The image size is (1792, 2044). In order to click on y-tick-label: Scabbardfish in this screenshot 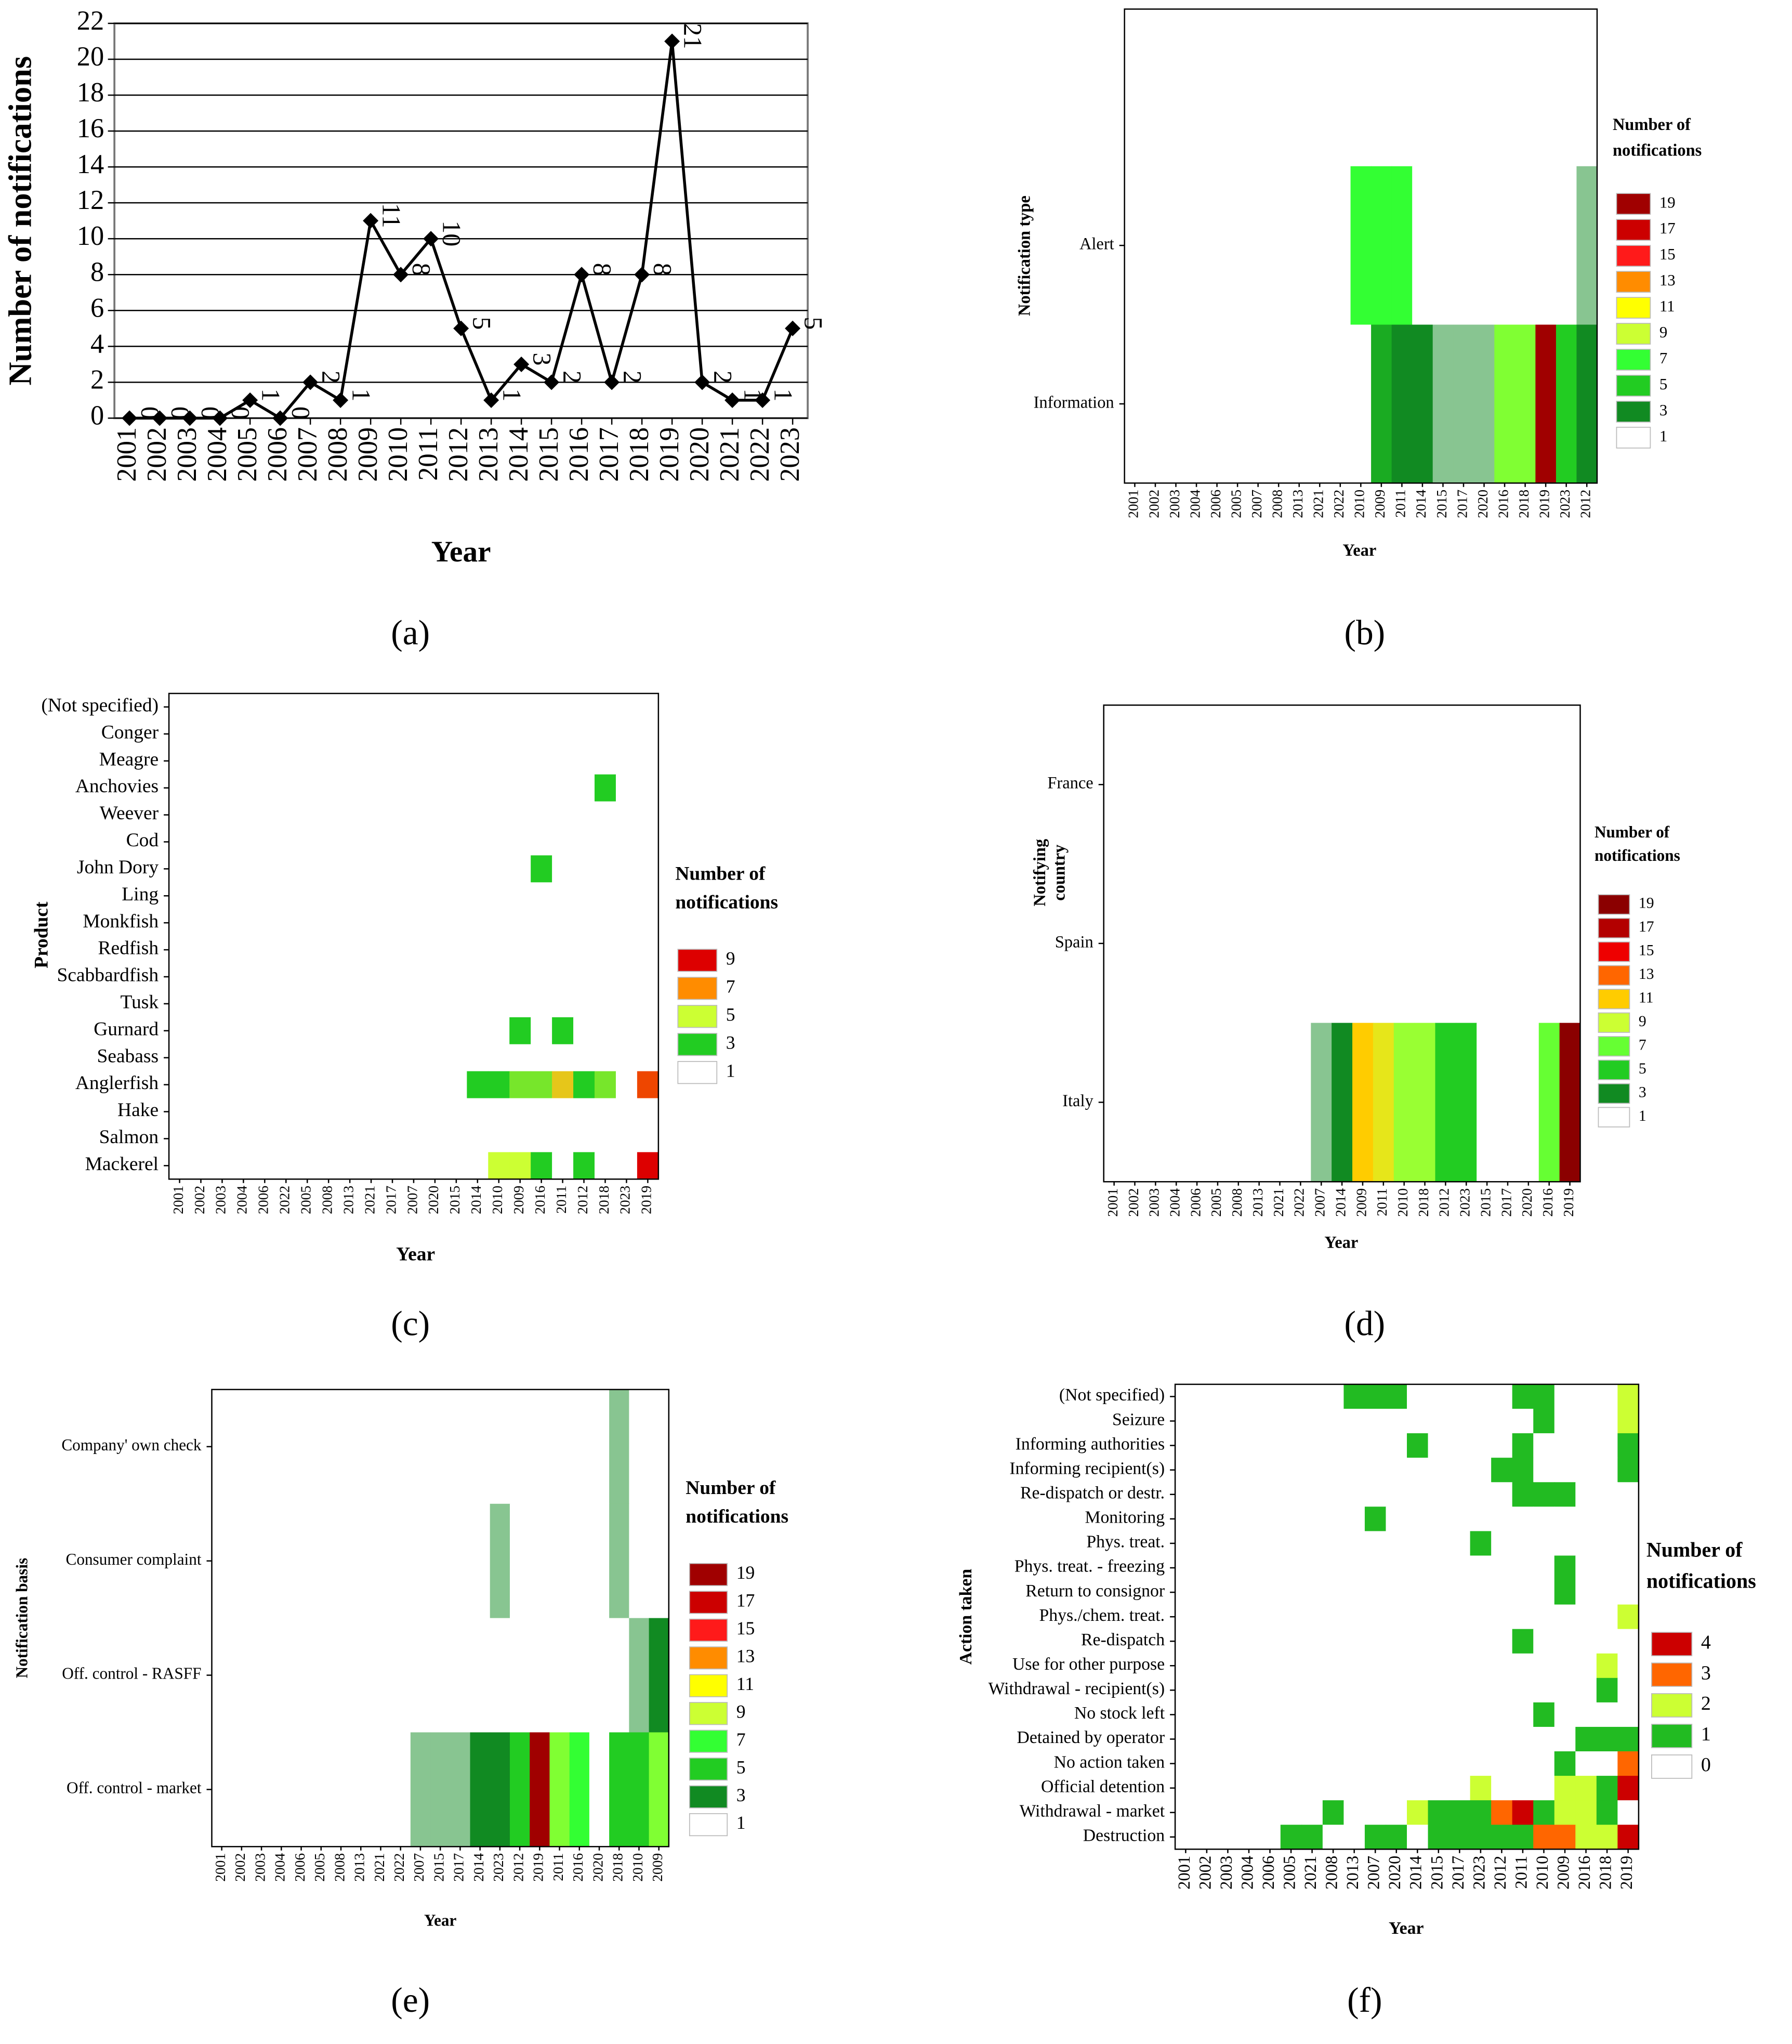, I will do `click(108, 976)`.